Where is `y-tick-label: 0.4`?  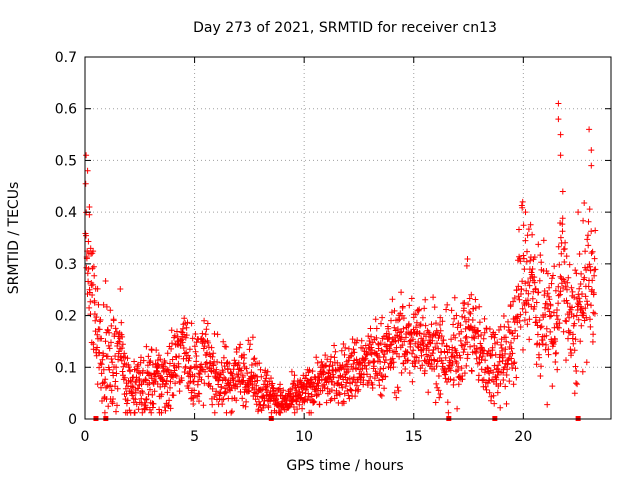
y-tick-label: 0.4 is located at coordinates (66, 213).